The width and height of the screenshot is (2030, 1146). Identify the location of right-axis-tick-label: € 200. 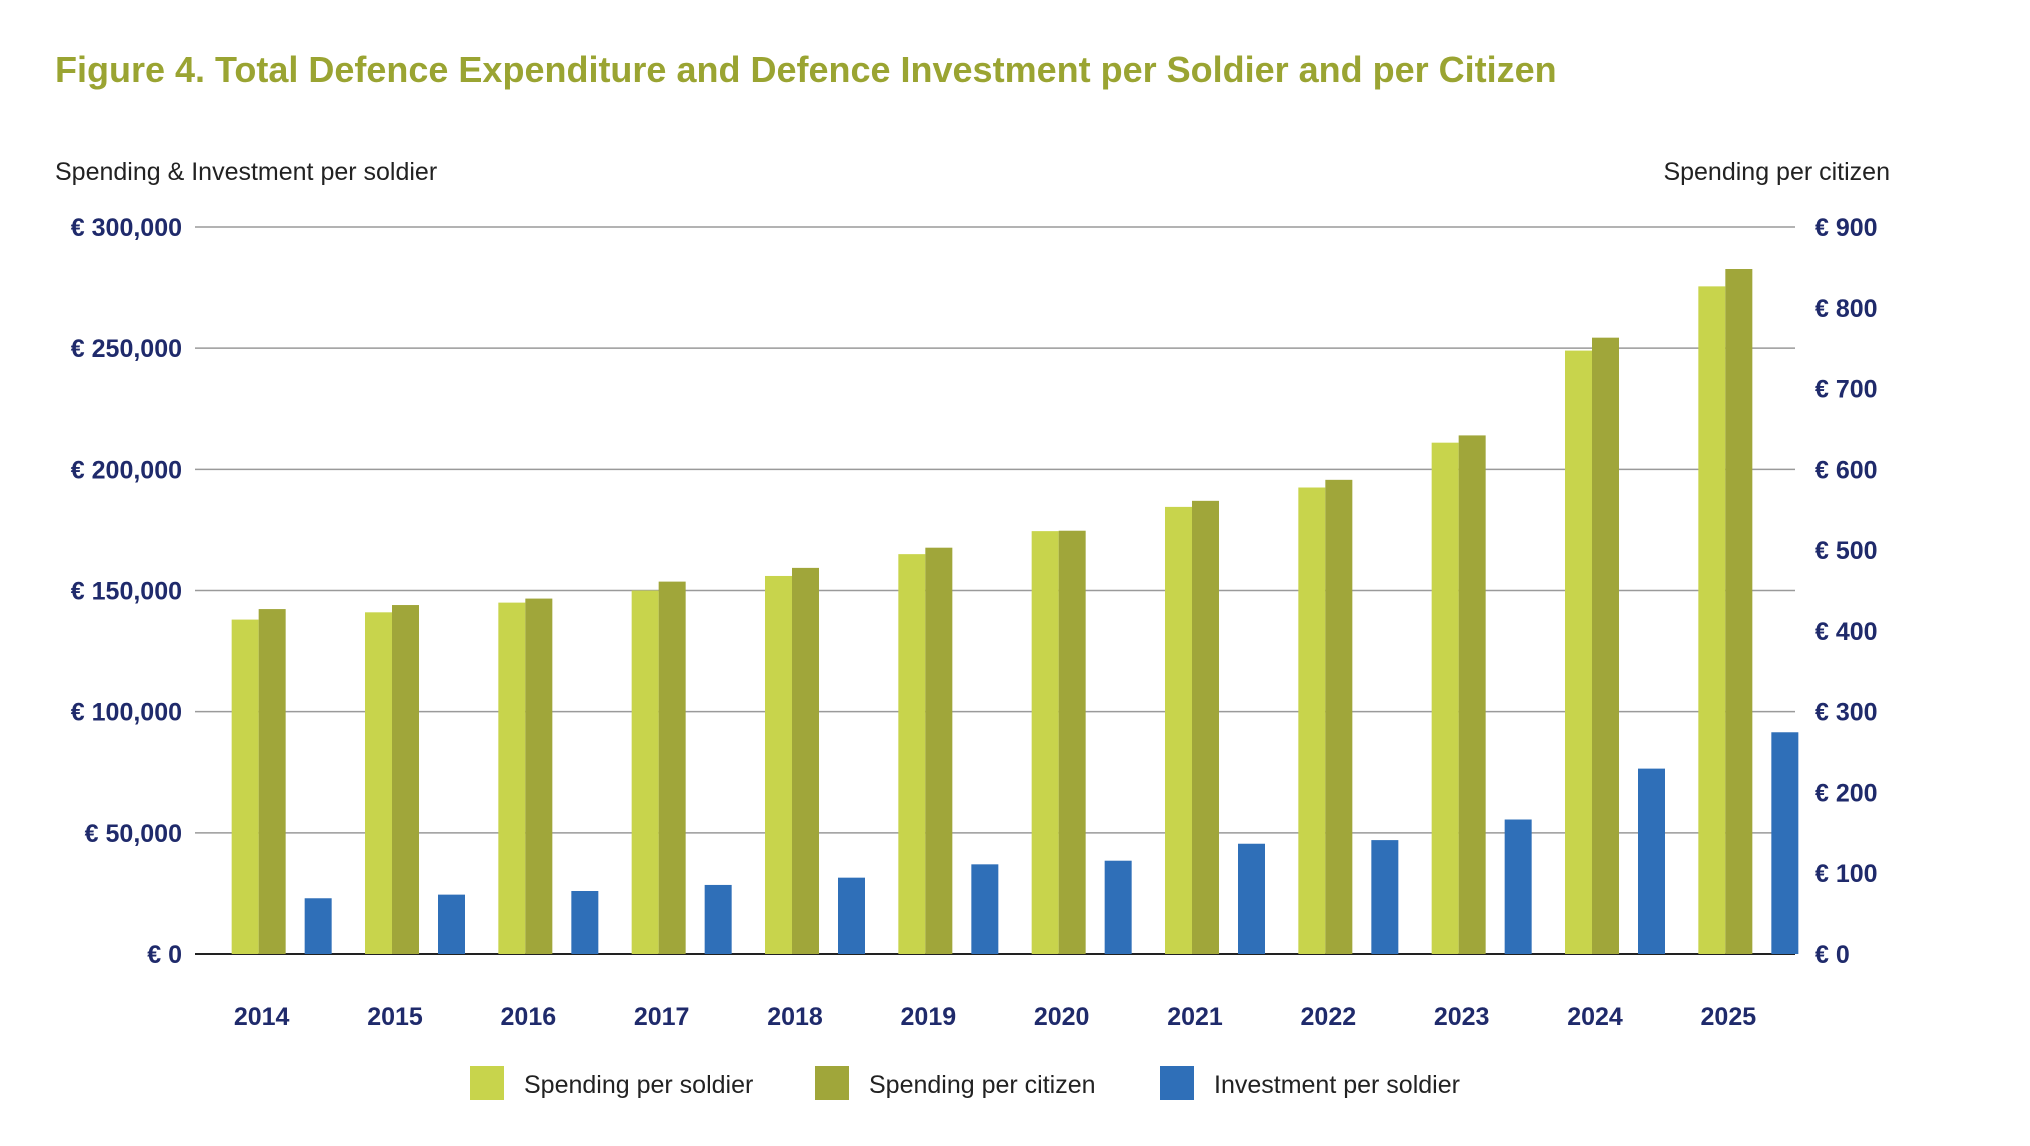
(1846, 793).